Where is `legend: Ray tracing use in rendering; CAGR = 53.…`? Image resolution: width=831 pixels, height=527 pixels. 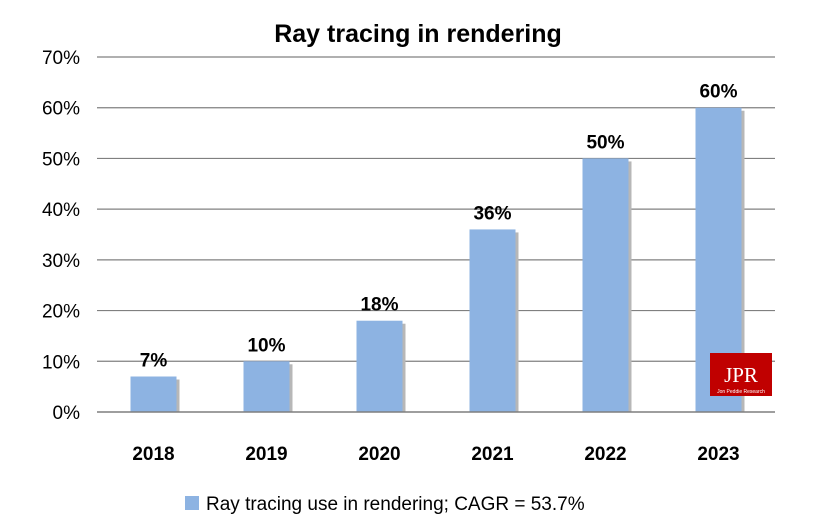 legend: Ray tracing use in rendering; CAGR = 53.… is located at coordinates (385, 504).